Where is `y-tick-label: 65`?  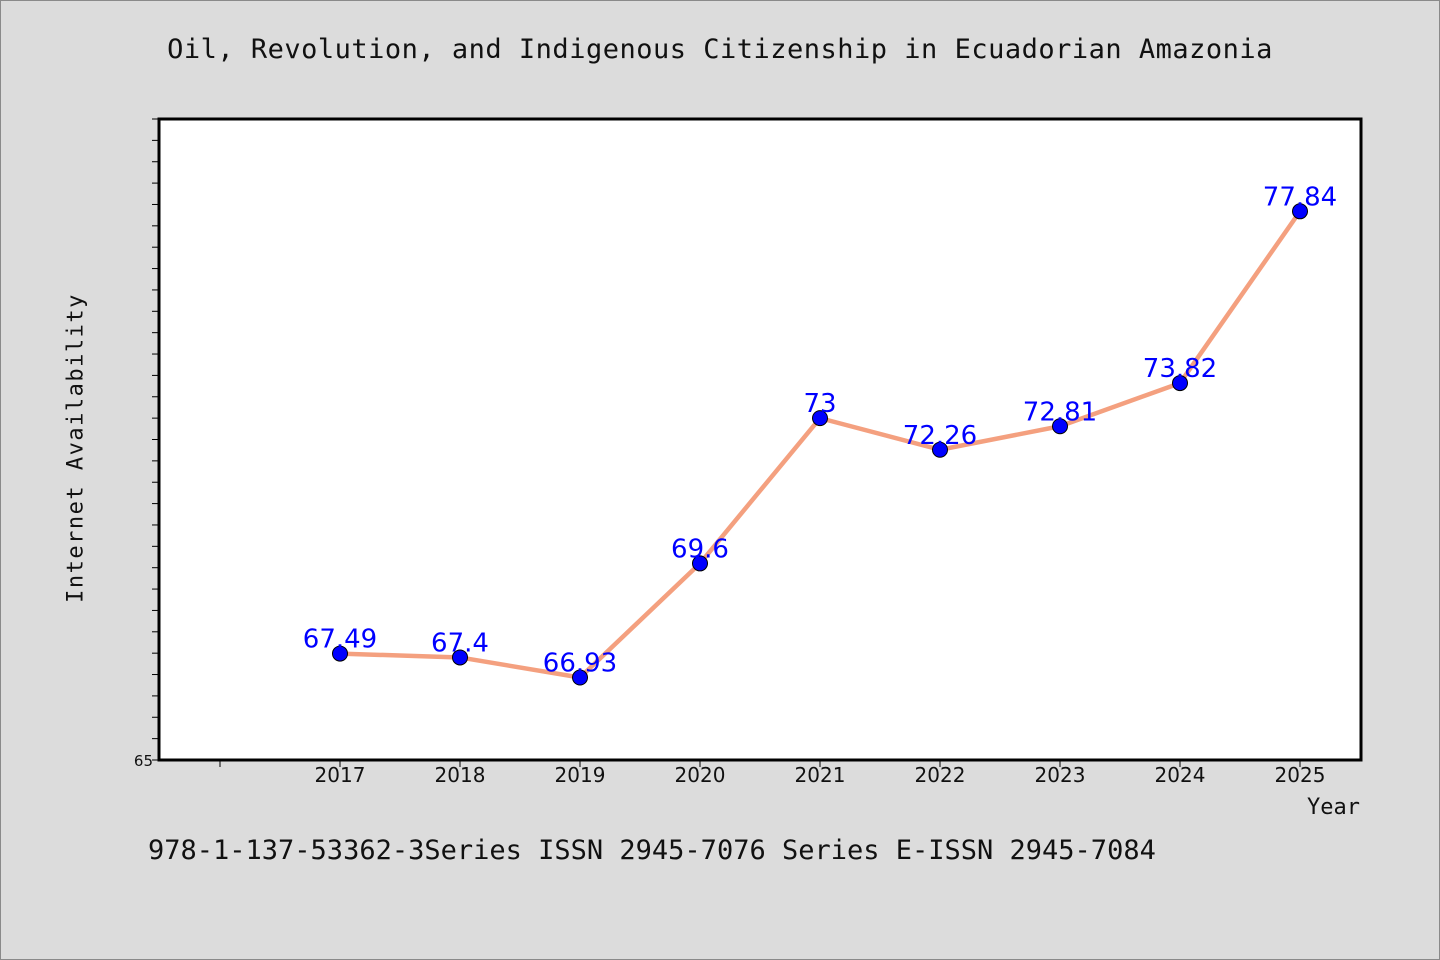 y-tick-label: 65 is located at coordinates (143, 761).